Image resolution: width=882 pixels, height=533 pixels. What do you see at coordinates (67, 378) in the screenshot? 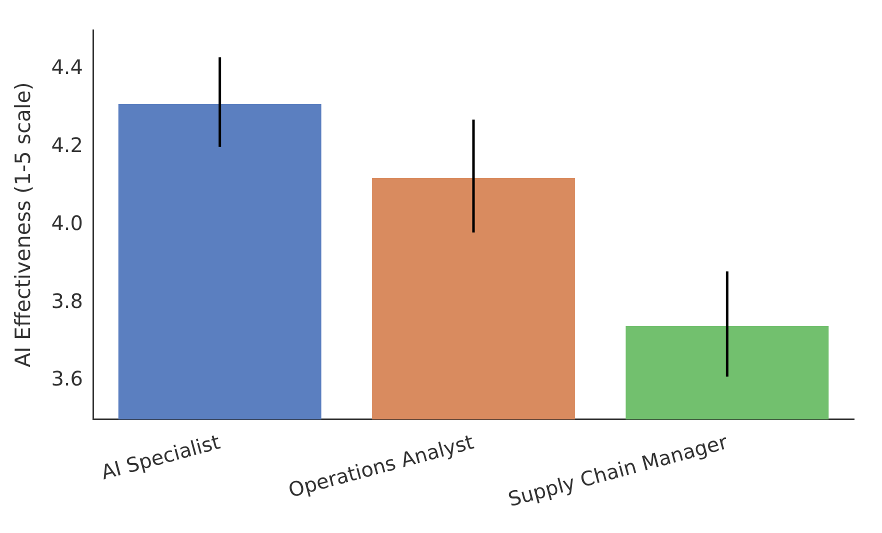
I see `y-tick-label: 3.6` at bounding box center [67, 378].